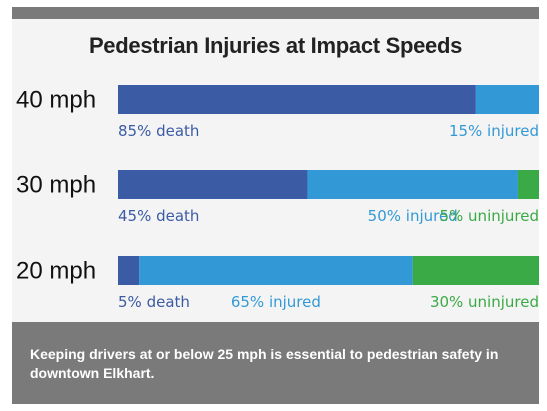 This screenshot has width=547, height=411. Describe the element at coordinates (484, 302) in the screenshot. I see `data-label-uninjured: 30% uninjured` at that location.